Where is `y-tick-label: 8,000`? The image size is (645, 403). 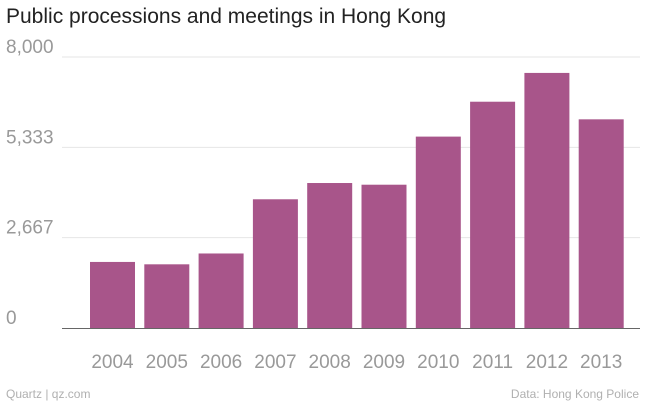 y-tick-label: 8,000 is located at coordinates (30, 47).